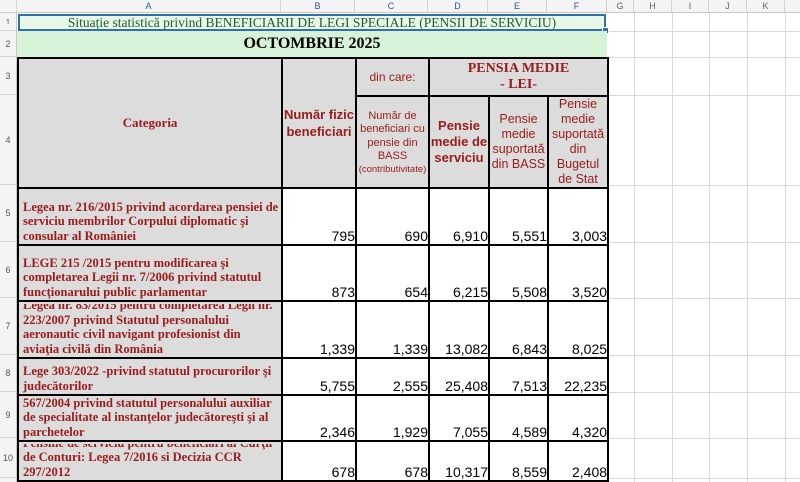  Describe the element at coordinates (690, 6) in the screenshot. I see `column-header-i: I` at that location.